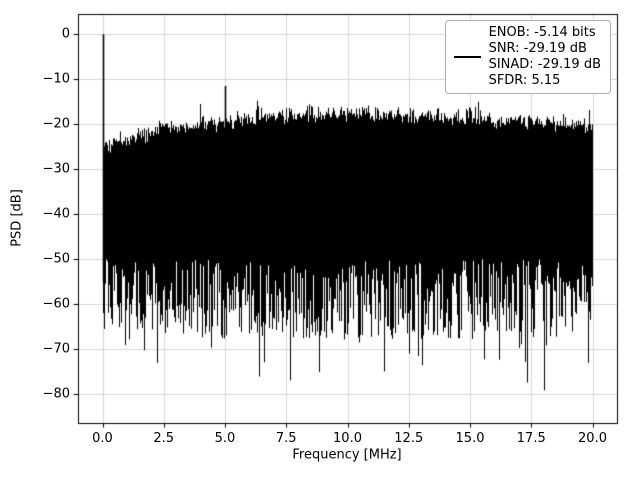 This screenshot has width=640, height=480. I want to click on y-axis-label: PSD [dB], so click(17, 218).